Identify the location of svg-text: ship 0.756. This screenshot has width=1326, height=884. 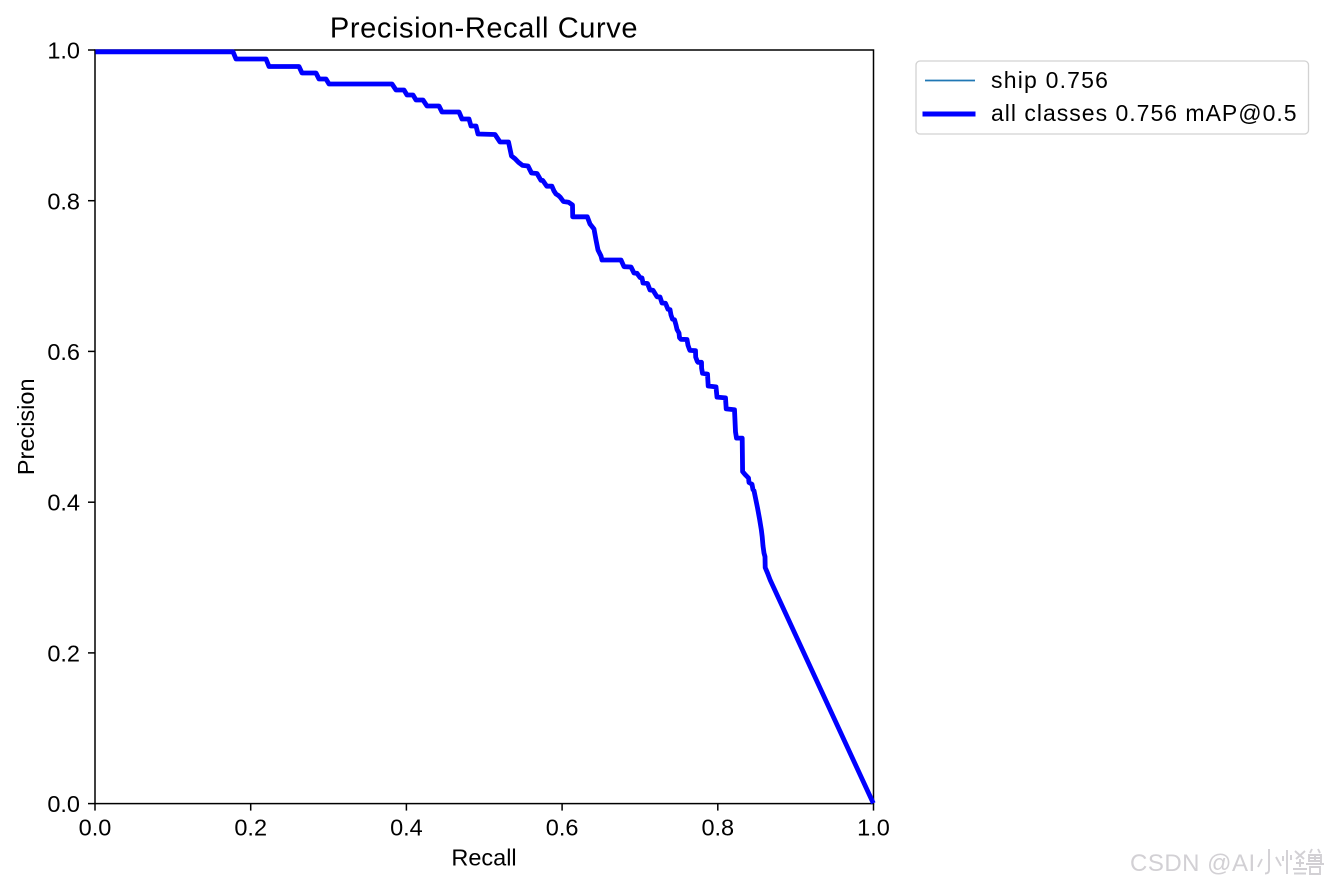
(1050, 80).